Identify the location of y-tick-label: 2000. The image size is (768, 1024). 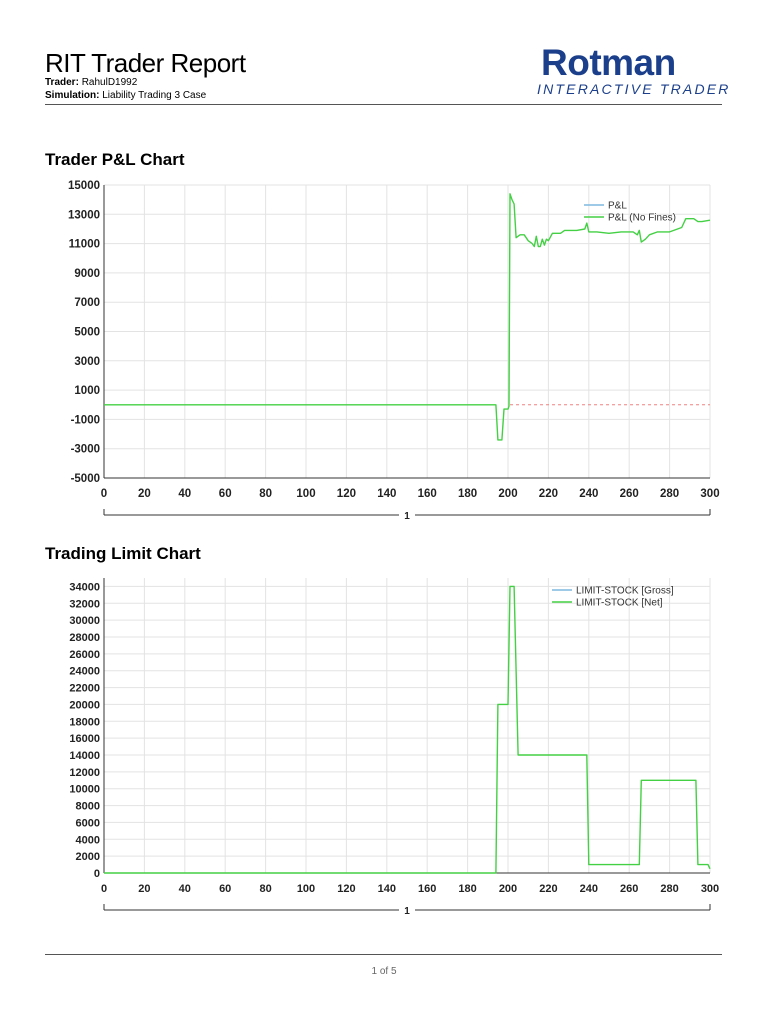
(88, 857).